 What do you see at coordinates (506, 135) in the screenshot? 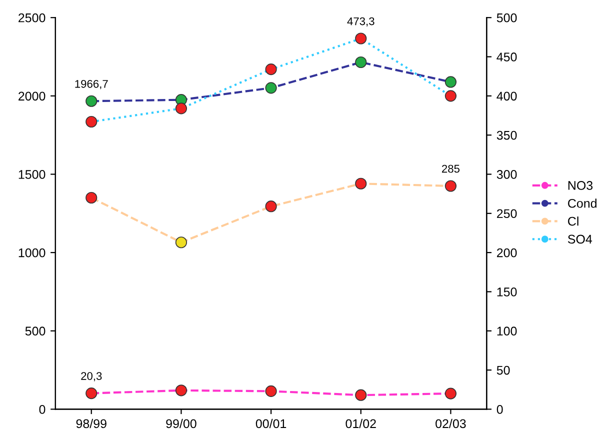
I see `y2-tick-label: 350` at bounding box center [506, 135].